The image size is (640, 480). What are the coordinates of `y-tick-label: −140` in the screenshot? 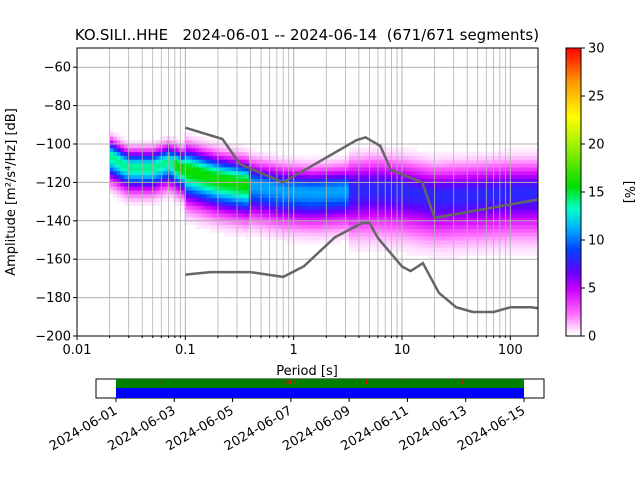 It's located at (53, 221).